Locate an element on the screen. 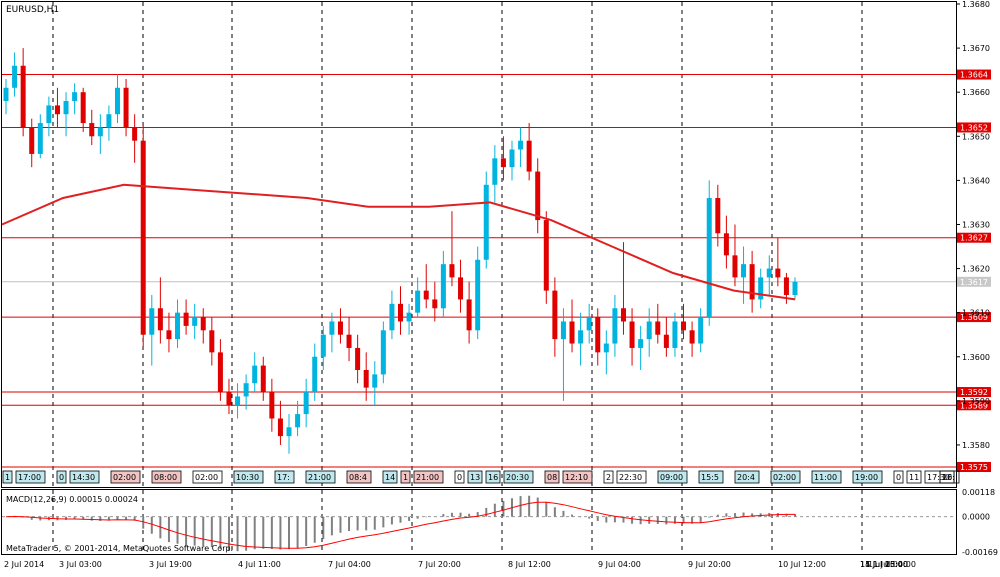 This screenshot has height=577, width=1000. level-price-label: 1.3575 is located at coordinates (974, 467).